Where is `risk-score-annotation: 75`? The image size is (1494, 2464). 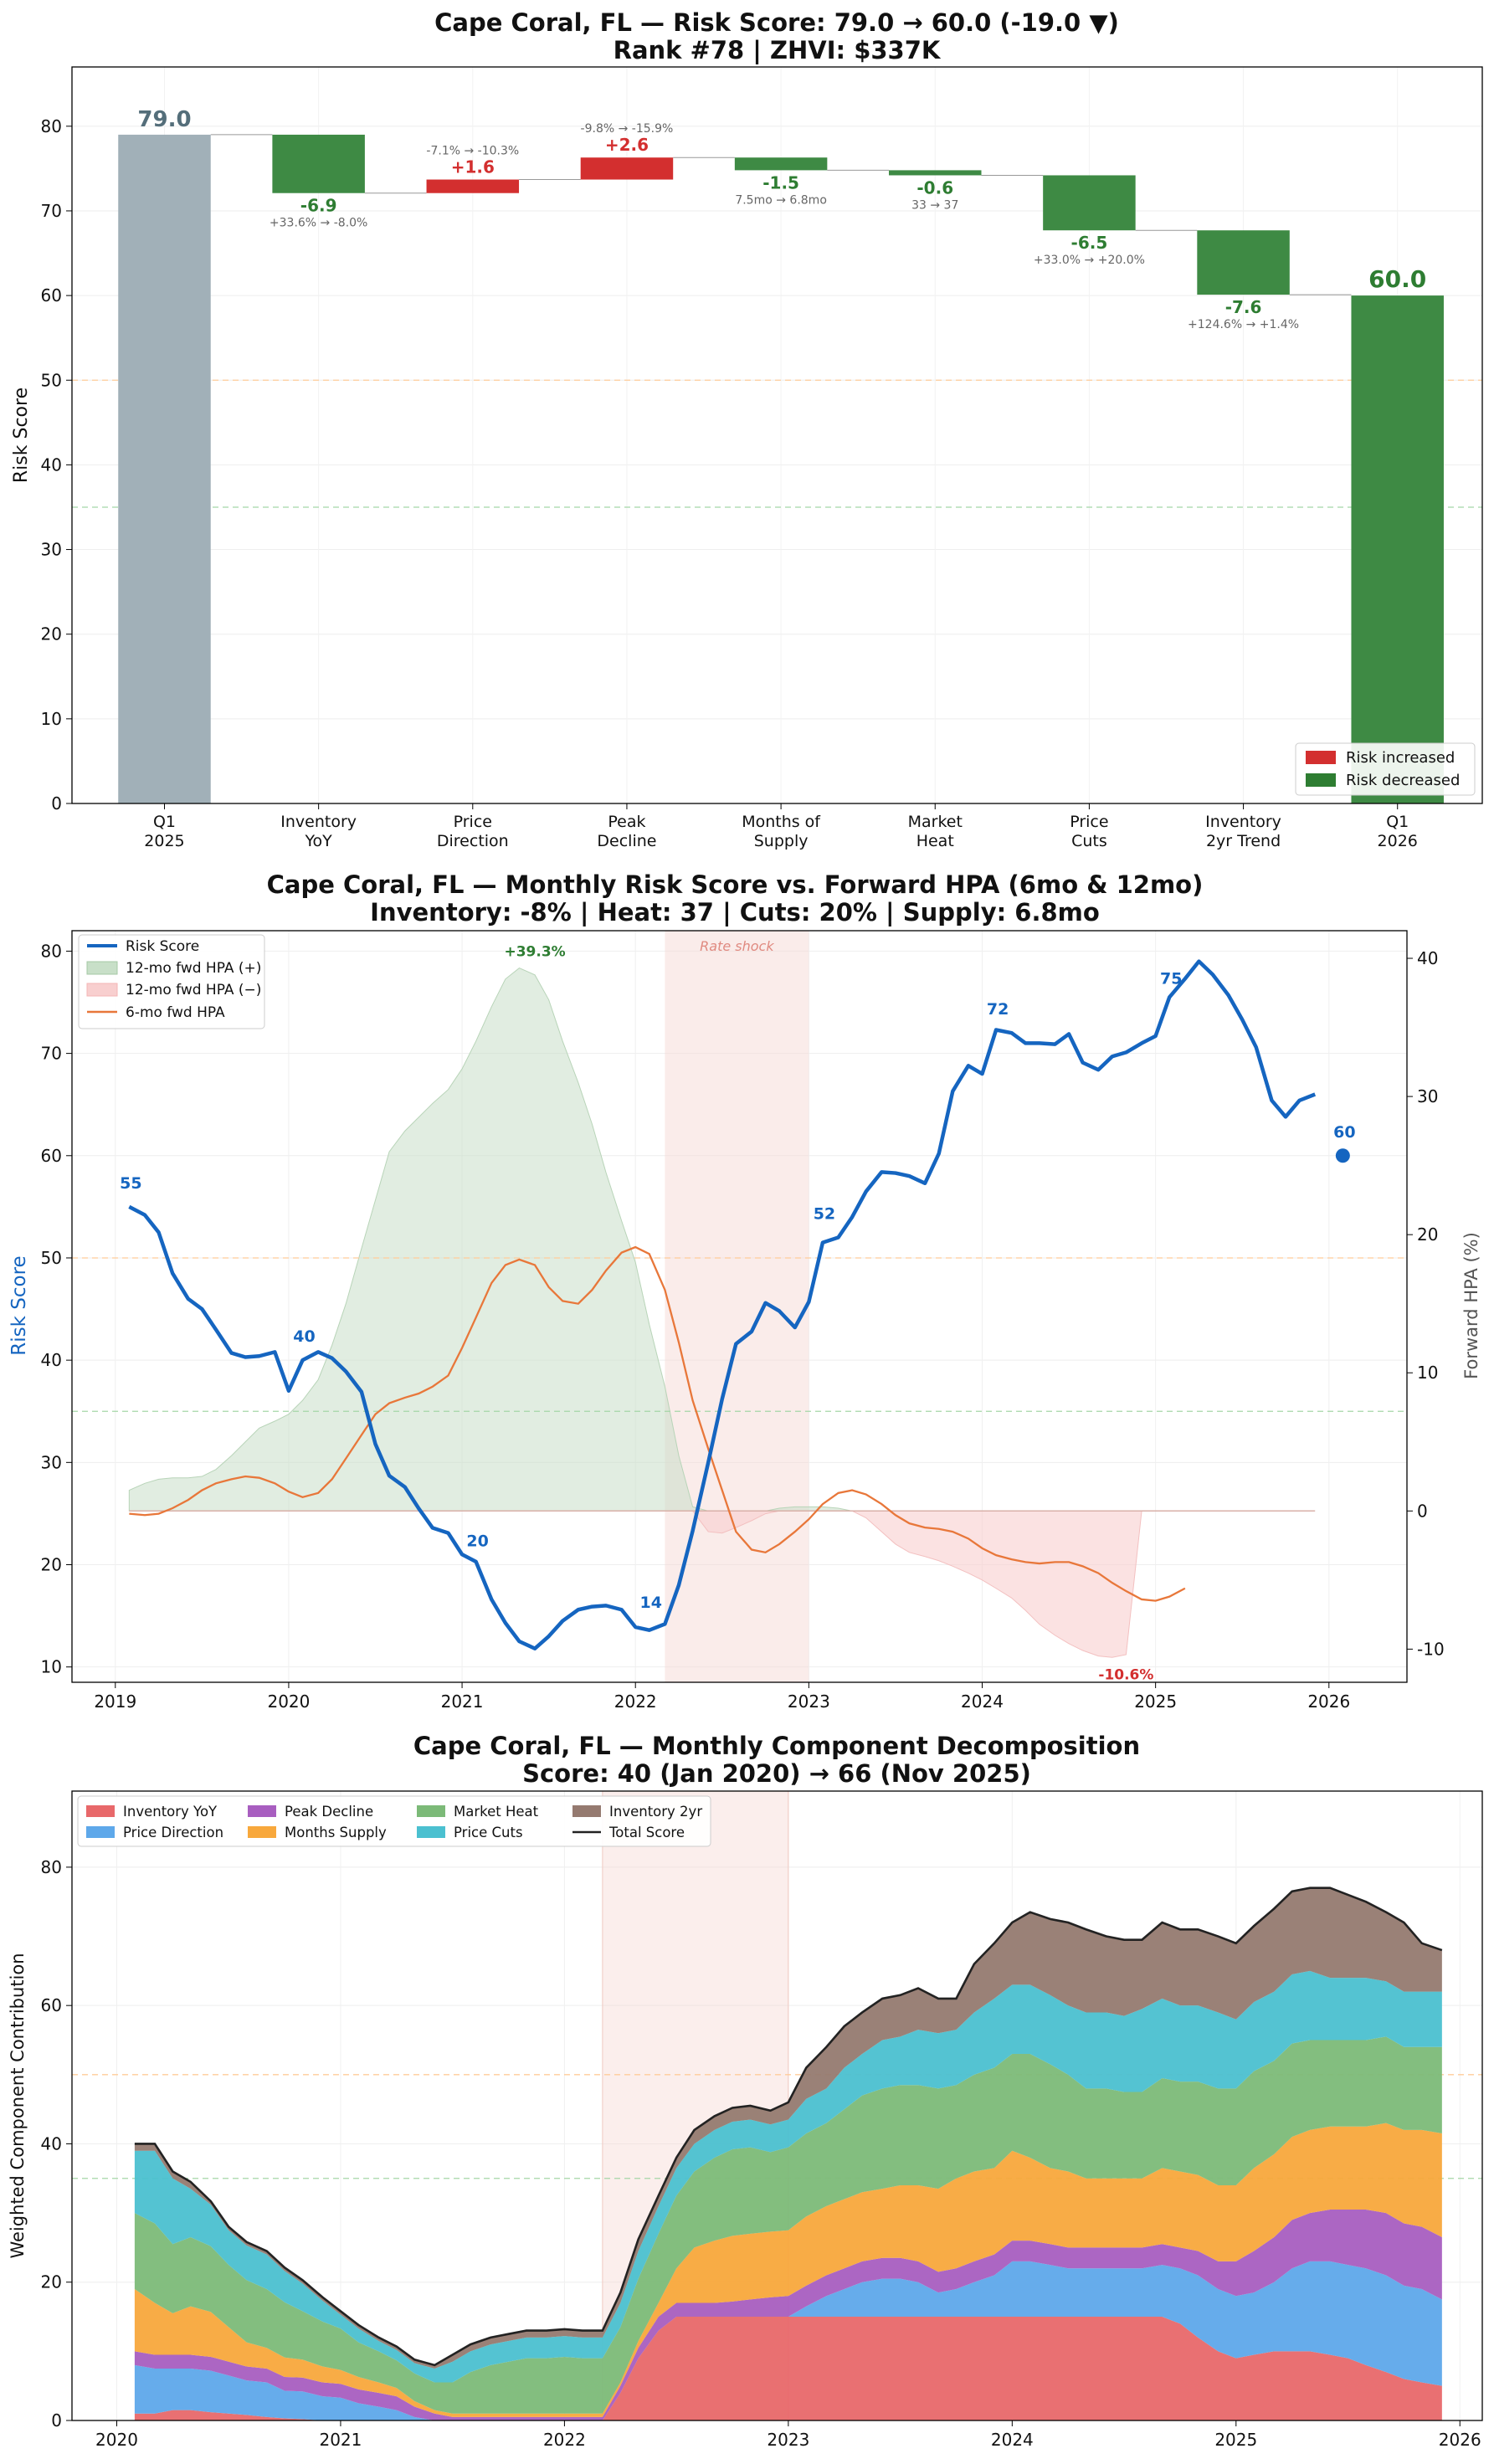
risk-score-annotation: 75 is located at coordinates (1171, 979).